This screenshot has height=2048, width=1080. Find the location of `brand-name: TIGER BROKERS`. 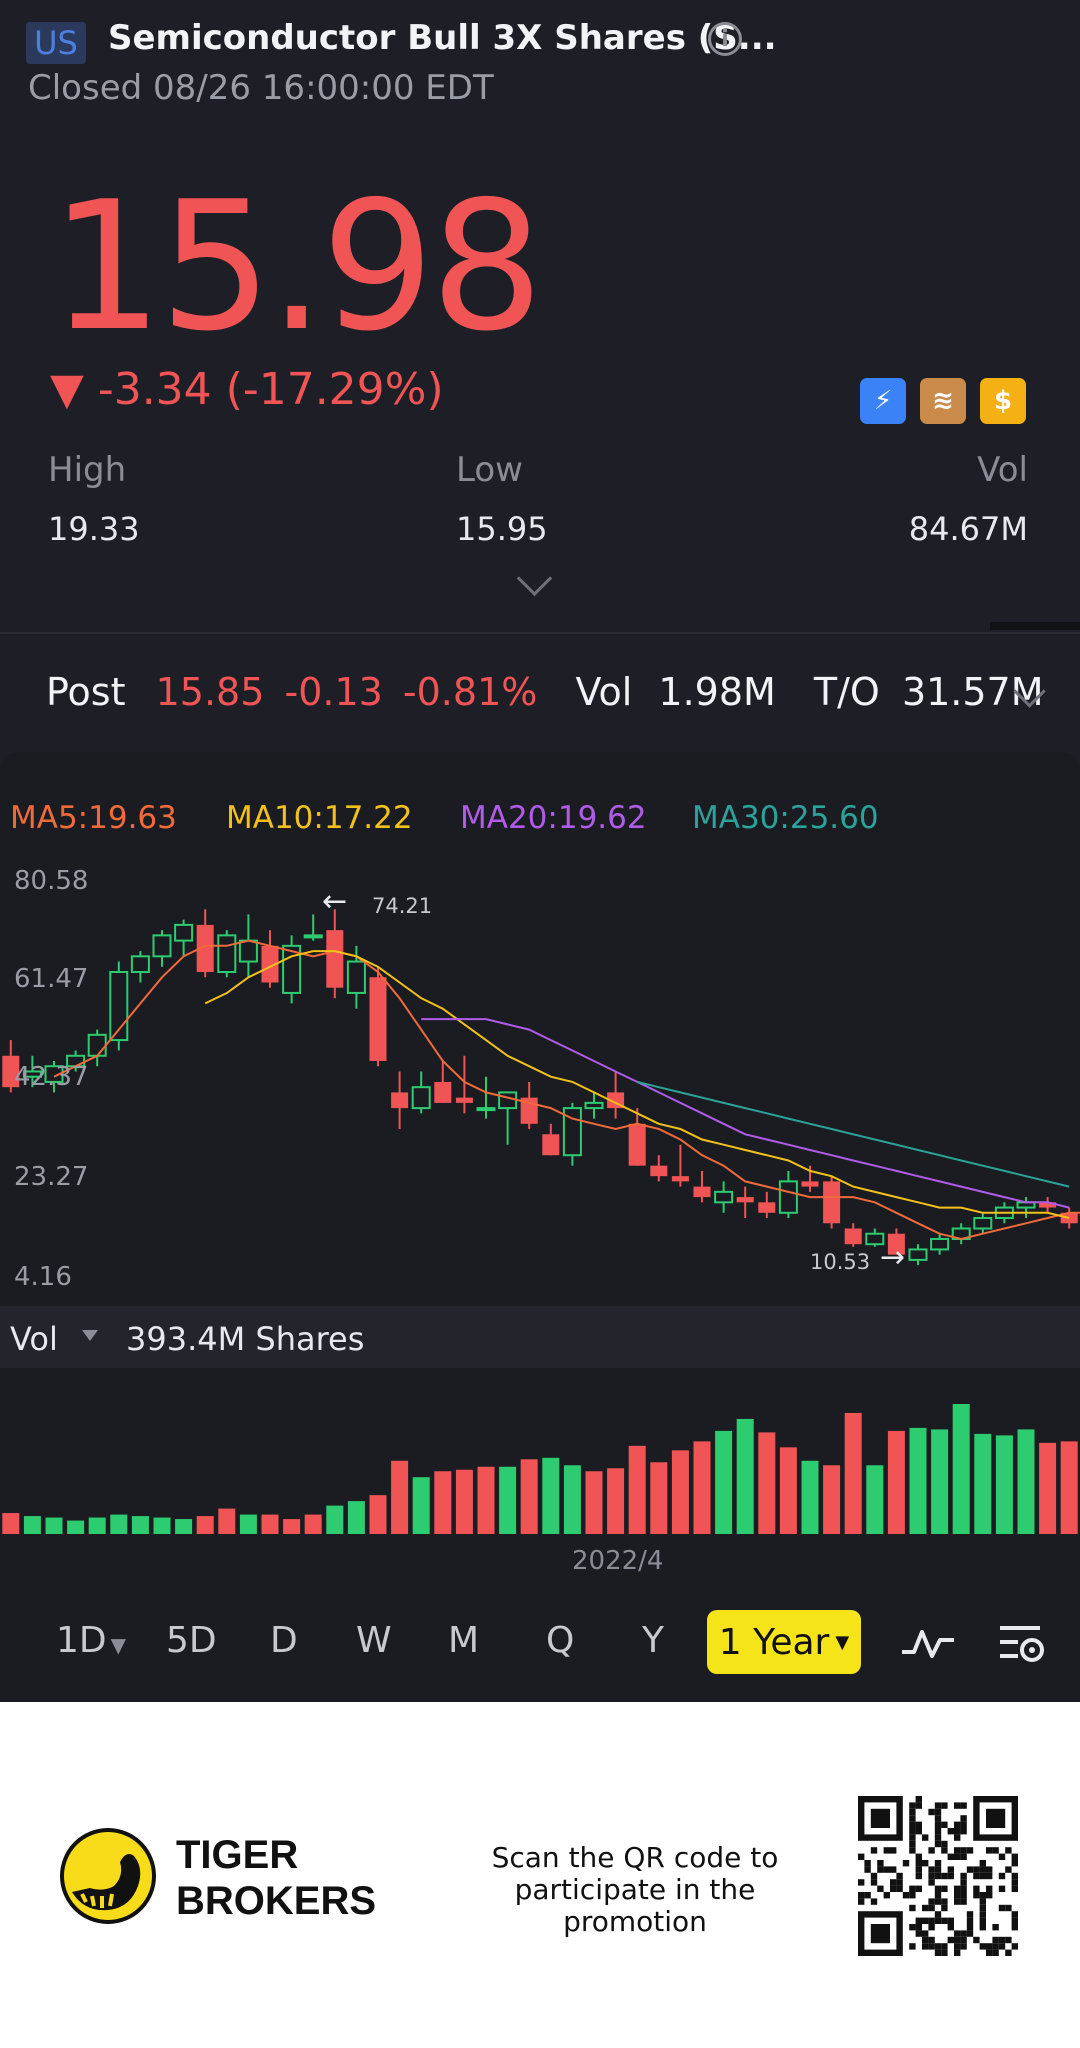

brand-name: TIGER BROKERS is located at coordinates (276, 1878).